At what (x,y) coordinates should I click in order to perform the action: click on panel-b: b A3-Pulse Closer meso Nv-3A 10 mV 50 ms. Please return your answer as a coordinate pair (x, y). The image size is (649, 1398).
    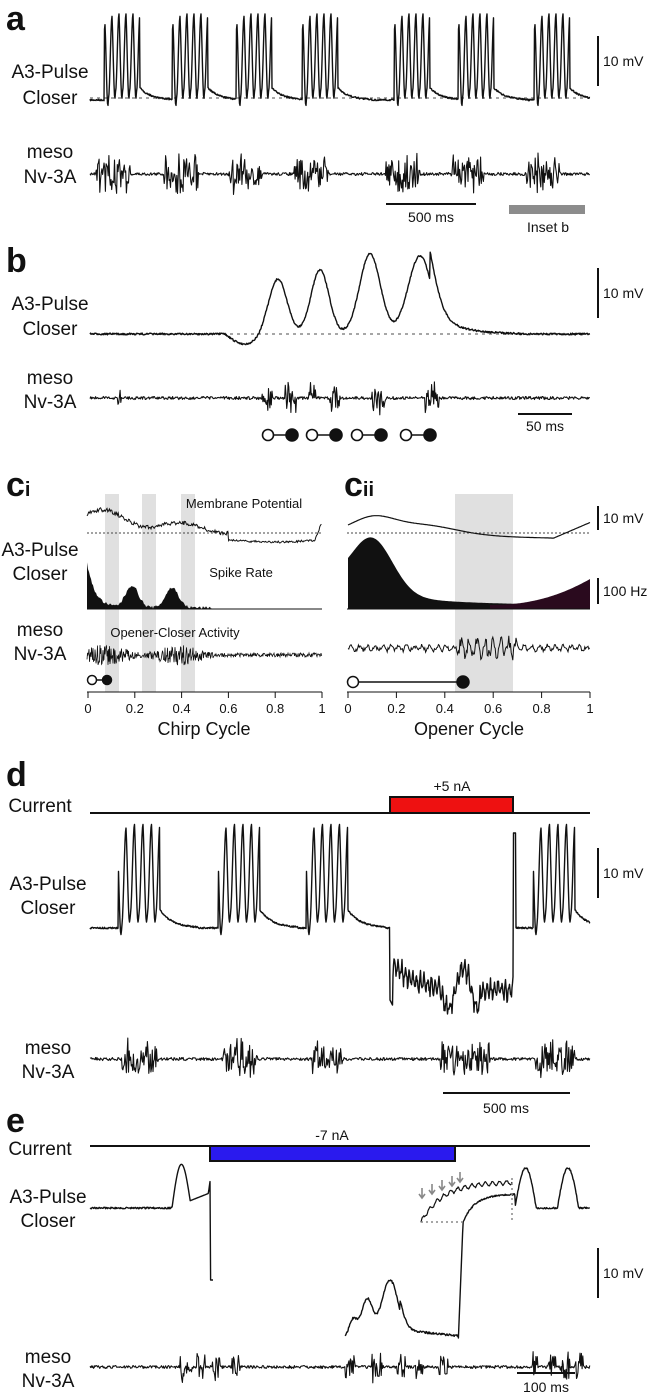
    Looking at the image, I should click on (325, 342).